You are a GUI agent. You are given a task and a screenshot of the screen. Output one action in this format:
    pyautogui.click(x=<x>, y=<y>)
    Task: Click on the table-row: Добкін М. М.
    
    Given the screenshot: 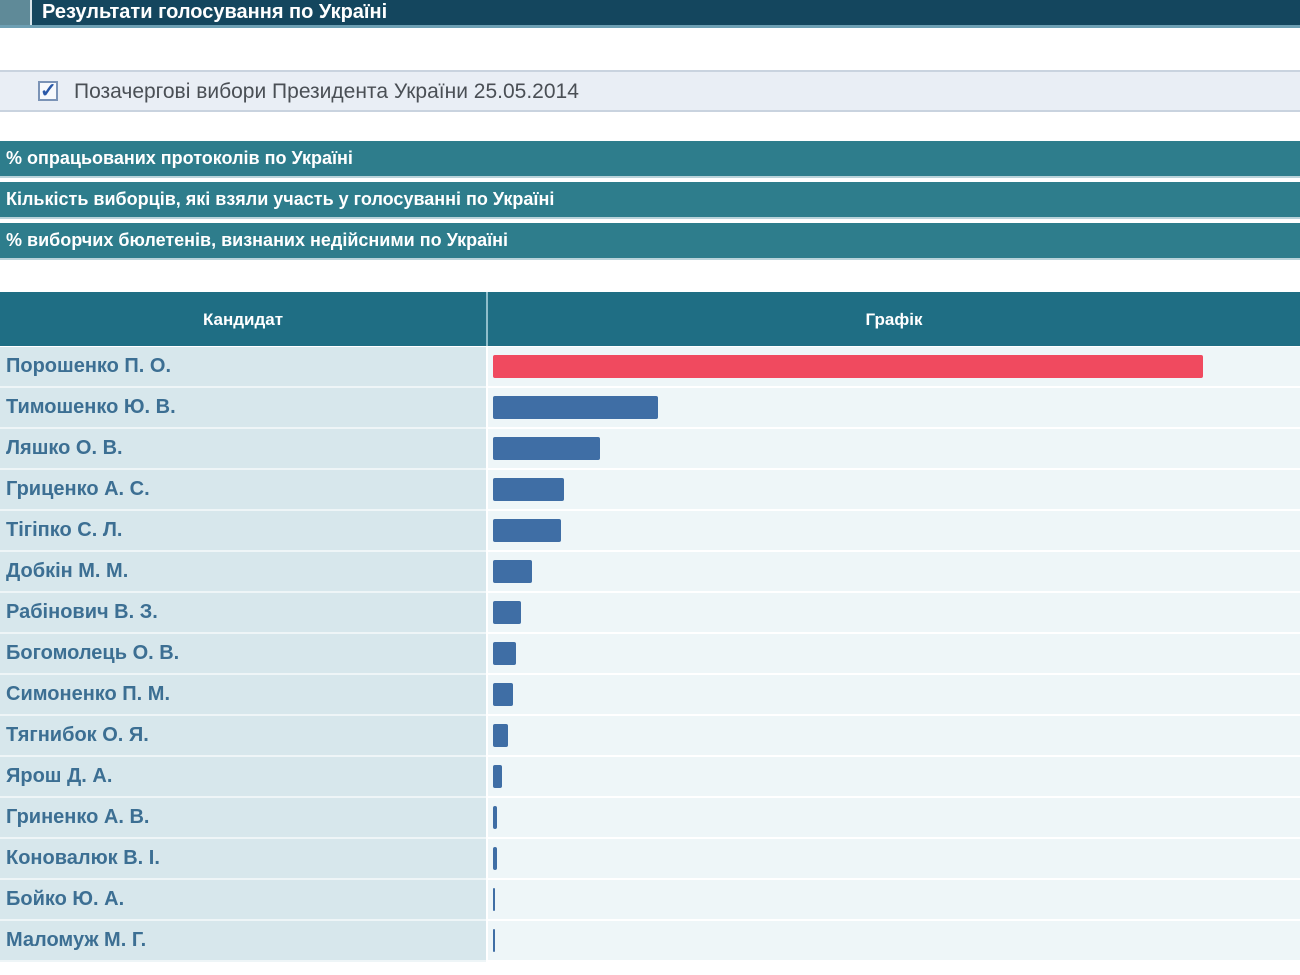 What is the action you would take?
    pyautogui.click(x=650, y=572)
    